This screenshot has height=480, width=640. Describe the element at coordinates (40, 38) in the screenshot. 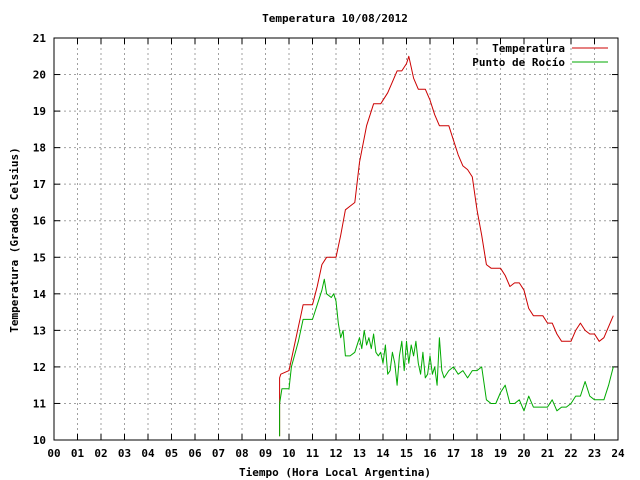

I see `y-tick-label: 21` at that location.